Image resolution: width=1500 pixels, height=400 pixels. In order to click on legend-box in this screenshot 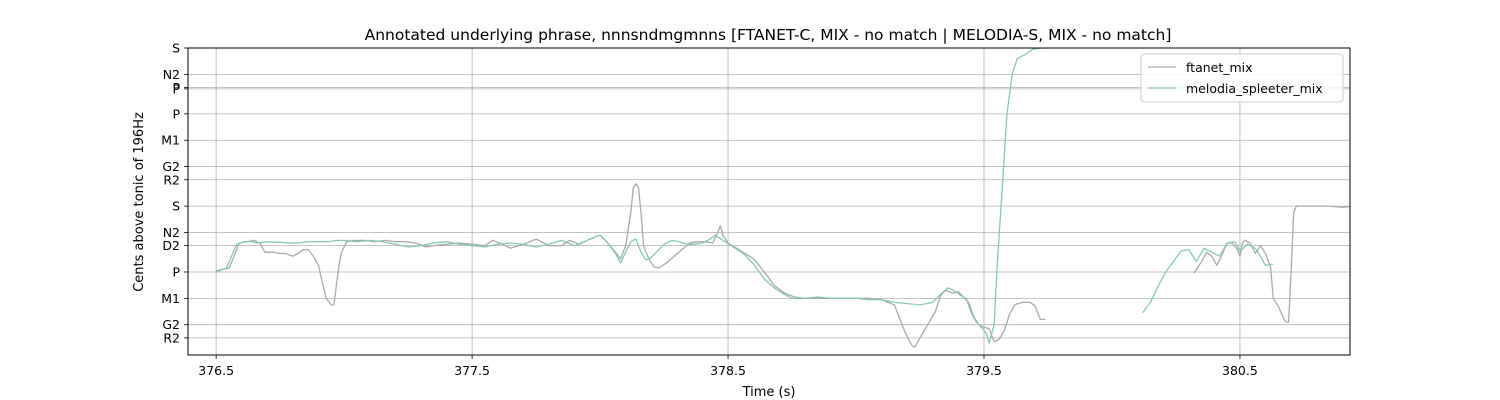, I will do `click(1242, 78)`.